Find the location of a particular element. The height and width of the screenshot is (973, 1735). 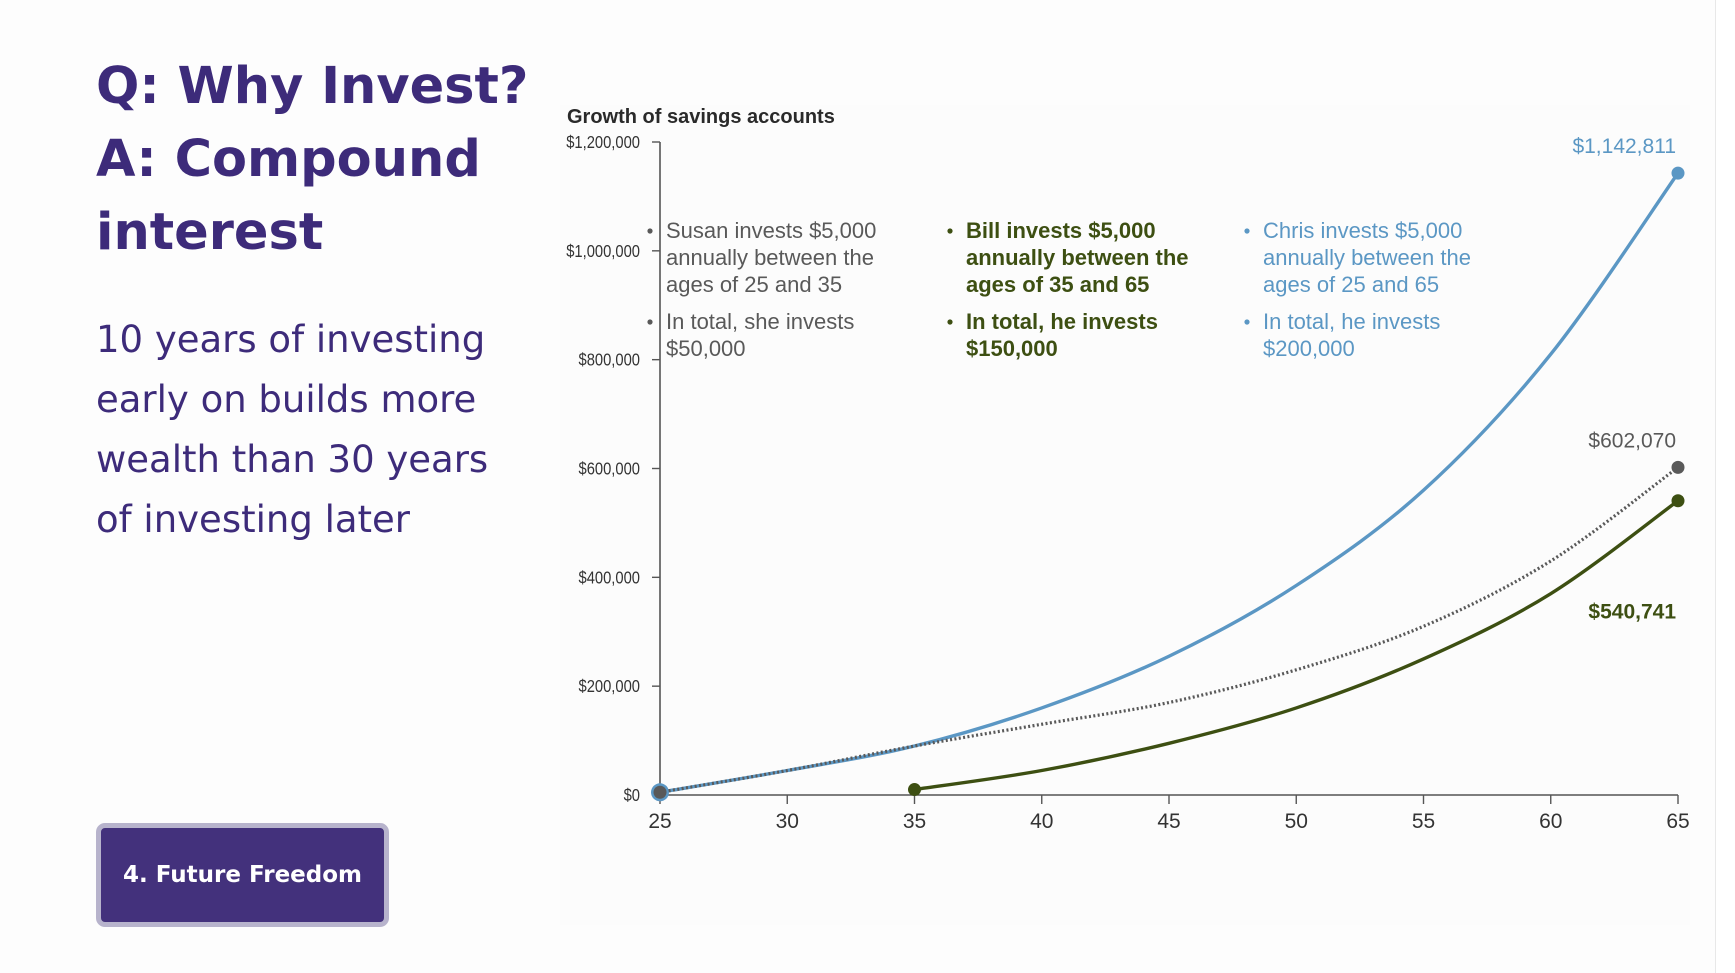

x-tick-label: 40 is located at coordinates (1041, 821).